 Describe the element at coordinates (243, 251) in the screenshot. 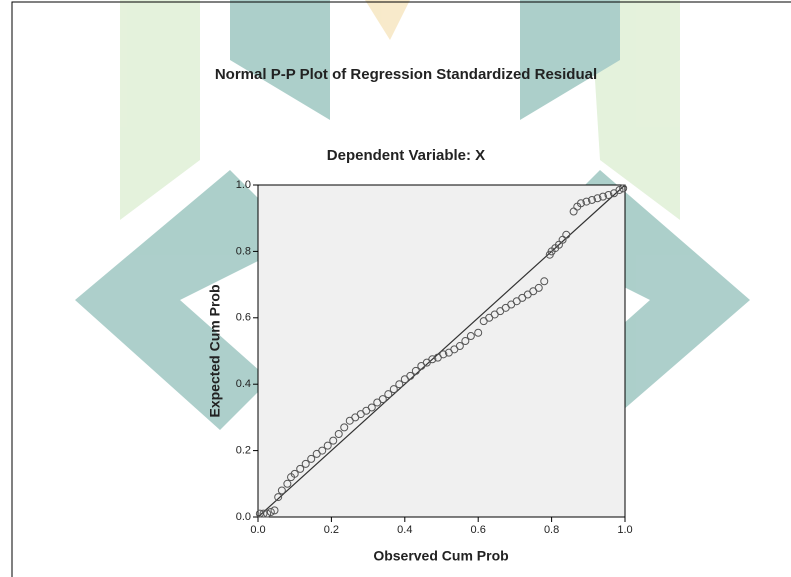

I see `y-tick-label: 0.8` at that location.